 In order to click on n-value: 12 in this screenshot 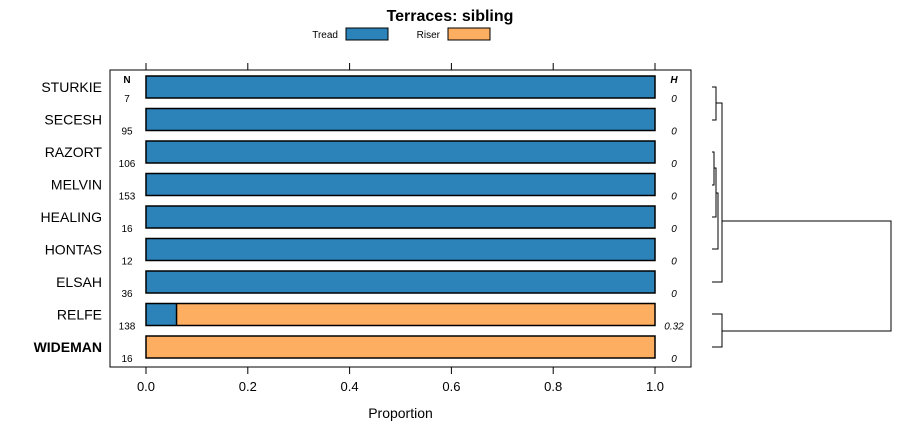, I will do `click(127, 262)`.